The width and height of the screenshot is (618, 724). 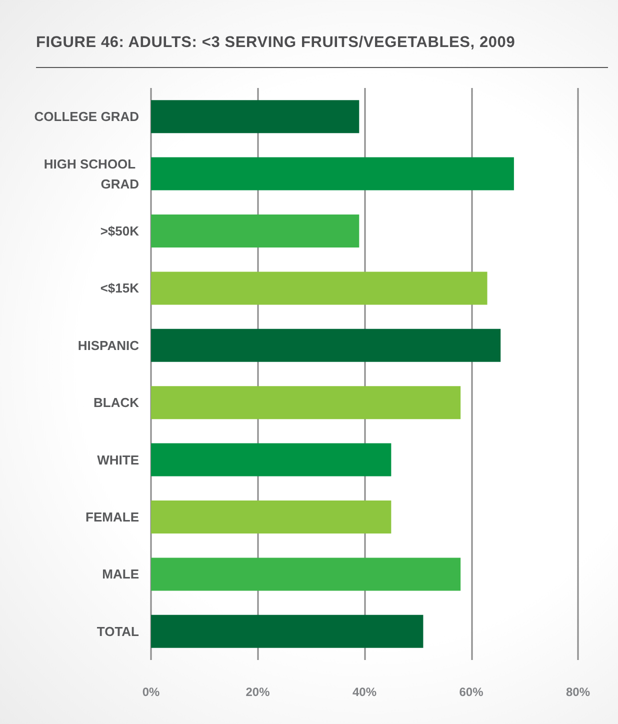 I want to click on chart-title: FIGURE 46: ADULTS: <3 SERVING FRUITS/VEGETABLES, 2009, so click(x=276, y=43).